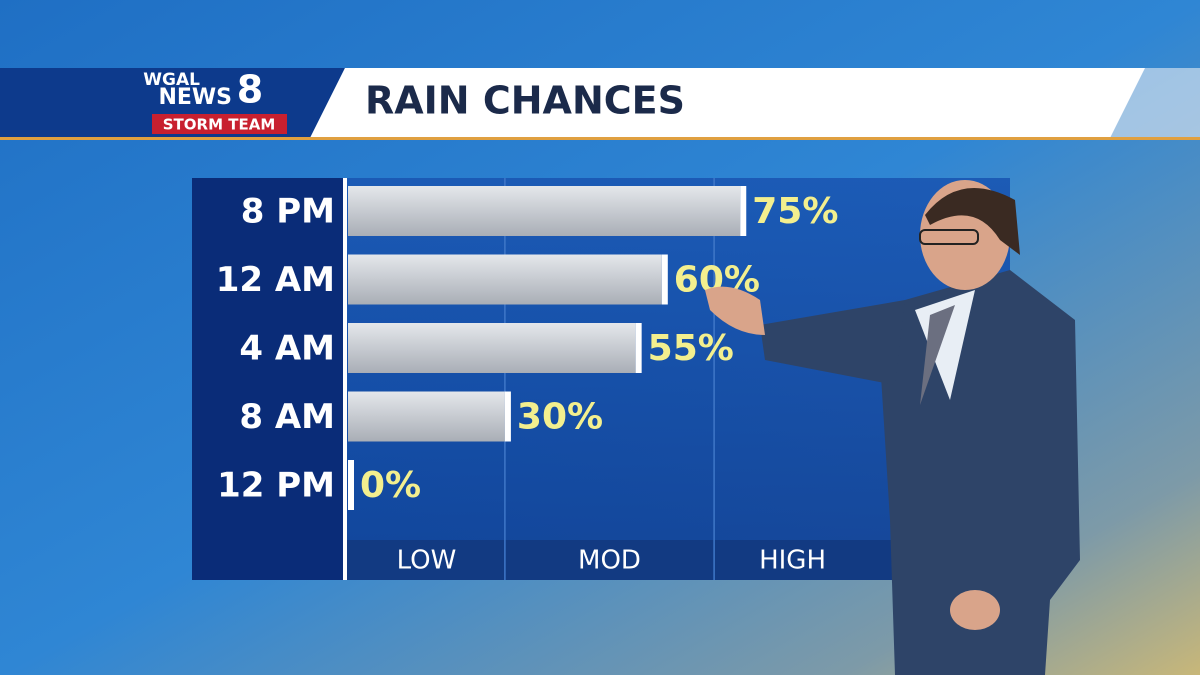  What do you see at coordinates (276, 486) in the screenshot?
I see `category-label: 12 PM` at bounding box center [276, 486].